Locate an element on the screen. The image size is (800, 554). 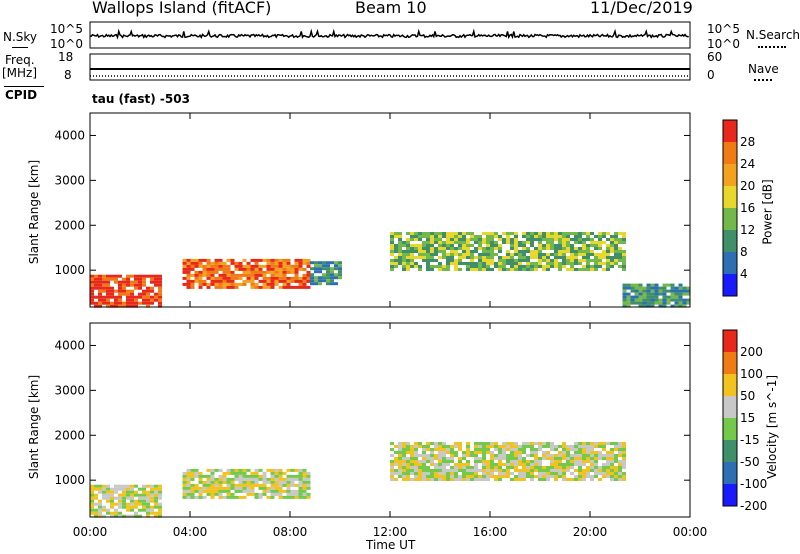
cpid-label: CPID is located at coordinates (21, 95).